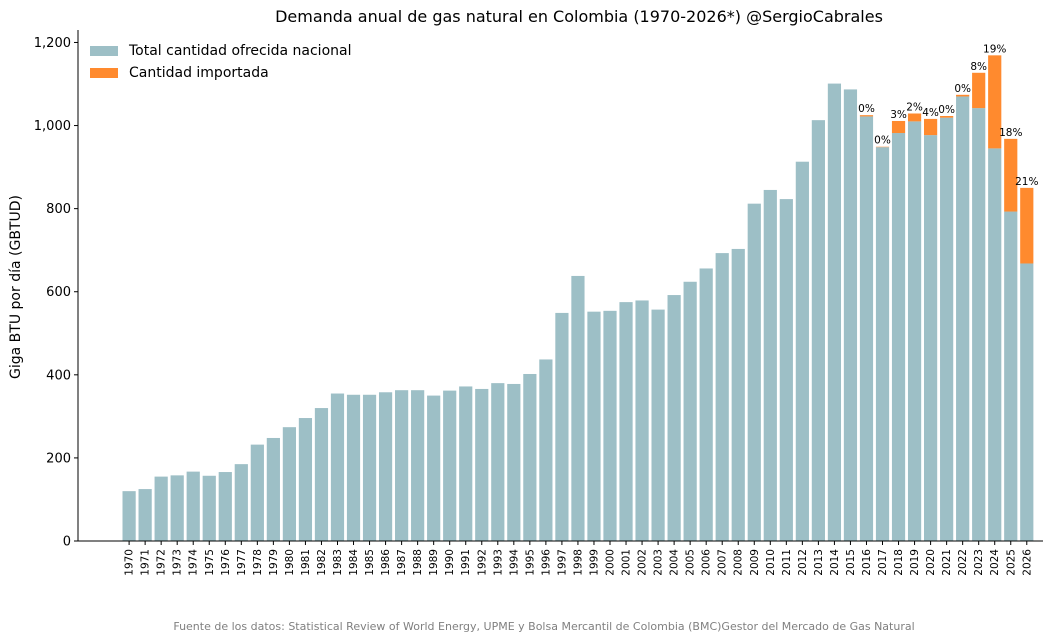 This screenshot has width=1044, height=638. Describe the element at coordinates (882, 141) in the screenshot. I see `annotation-2017: 0%` at that location.